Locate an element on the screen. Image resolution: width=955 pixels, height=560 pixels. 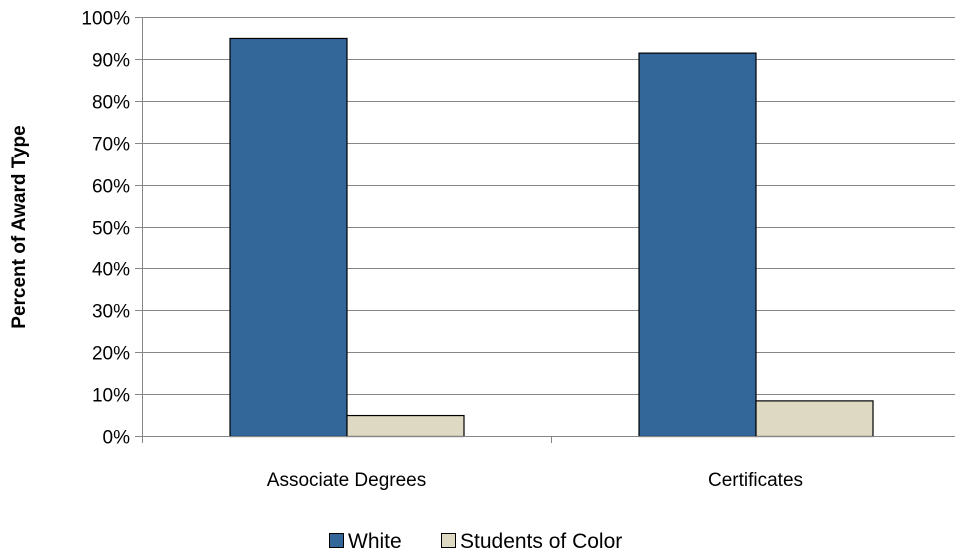
legend-label: White is located at coordinates (375, 541).